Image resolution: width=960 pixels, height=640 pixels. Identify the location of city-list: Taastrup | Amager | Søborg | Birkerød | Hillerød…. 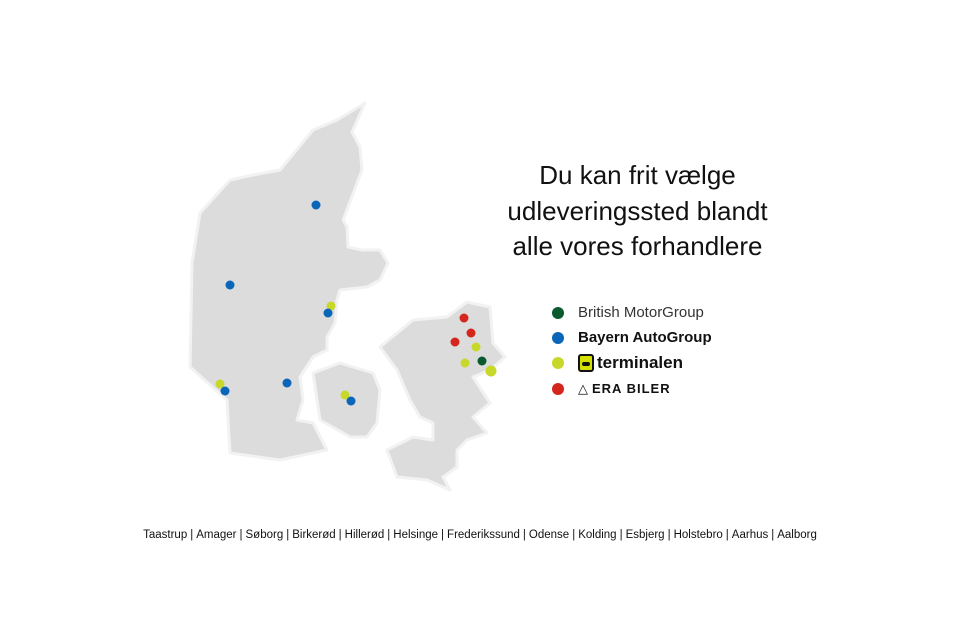
(480, 535).